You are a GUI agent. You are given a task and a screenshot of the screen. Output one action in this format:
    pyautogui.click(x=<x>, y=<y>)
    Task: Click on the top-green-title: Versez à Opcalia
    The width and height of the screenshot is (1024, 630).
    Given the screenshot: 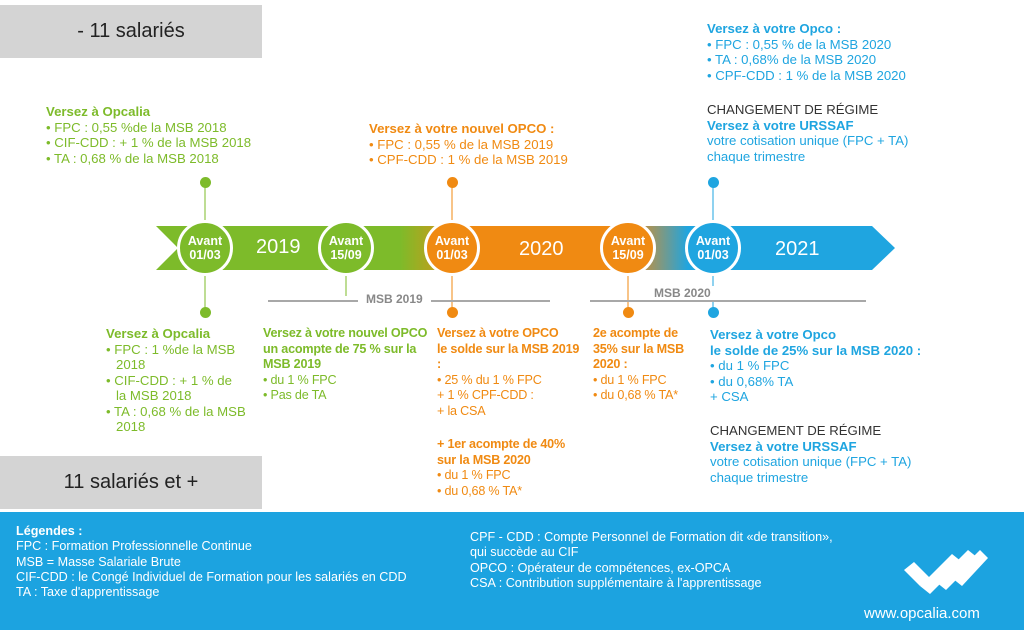 What is the action you would take?
    pyautogui.click(x=98, y=111)
    